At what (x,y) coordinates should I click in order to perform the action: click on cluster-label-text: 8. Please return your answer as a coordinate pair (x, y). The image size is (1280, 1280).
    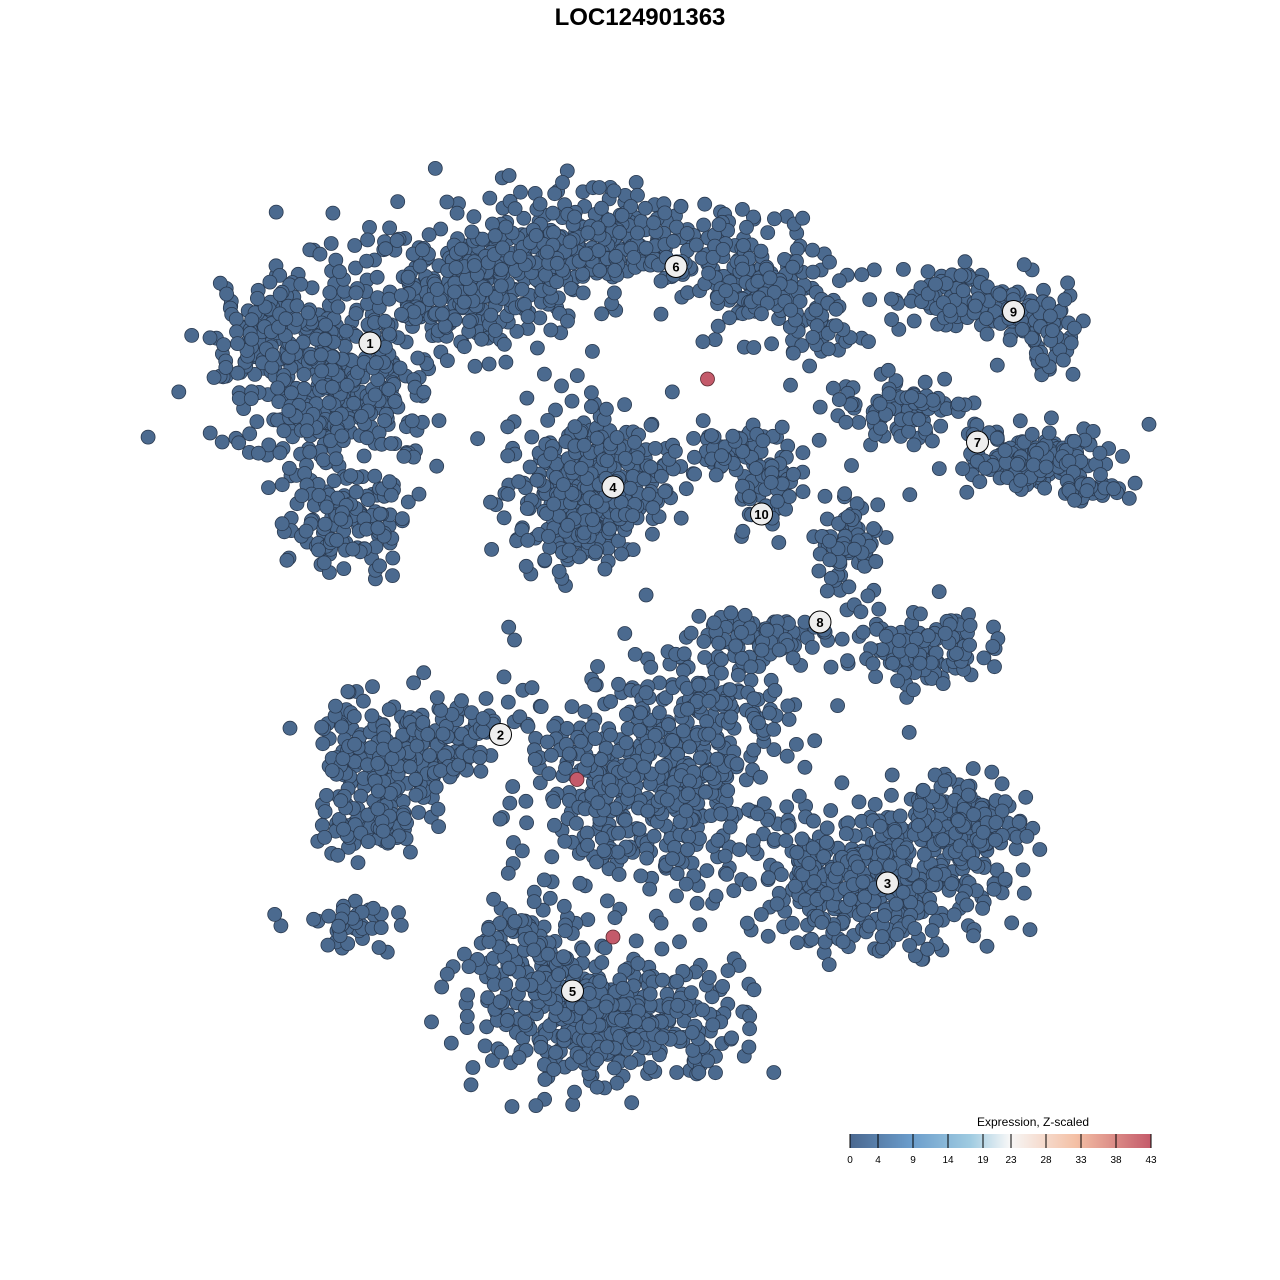
    Looking at the image, I should click on (819, 622).